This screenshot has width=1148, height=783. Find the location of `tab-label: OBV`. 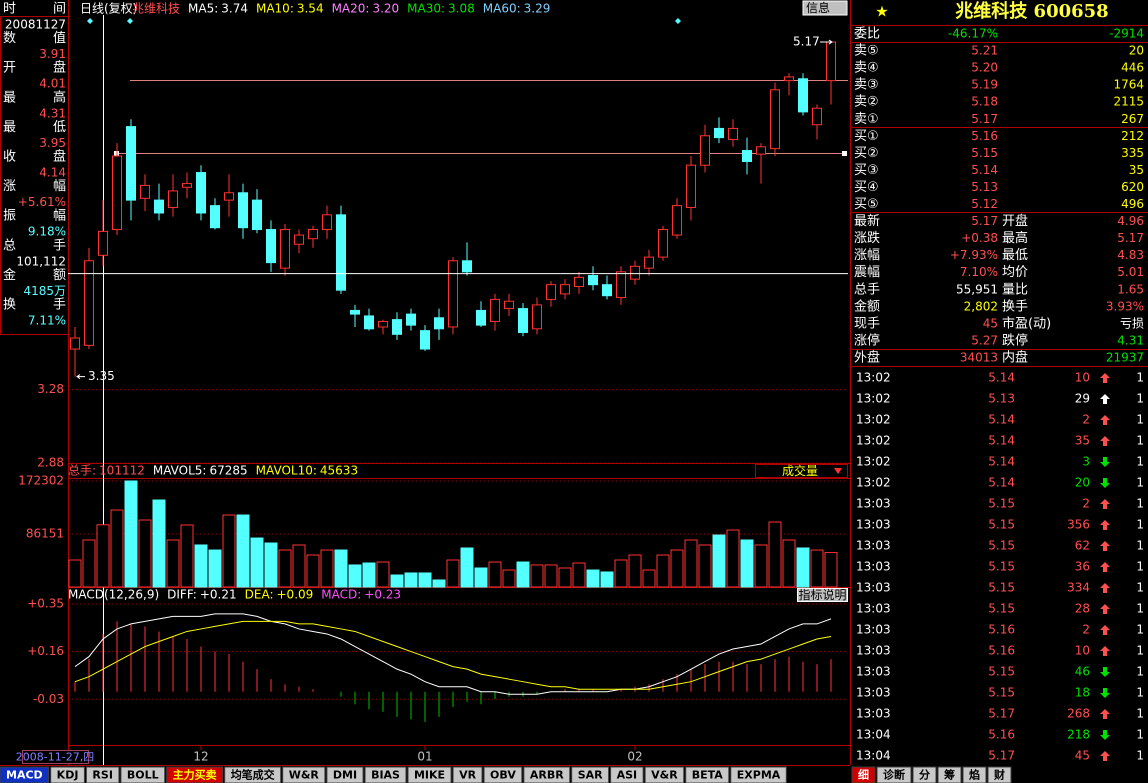

tab-label: OBV is located at coordinates (503, 775).